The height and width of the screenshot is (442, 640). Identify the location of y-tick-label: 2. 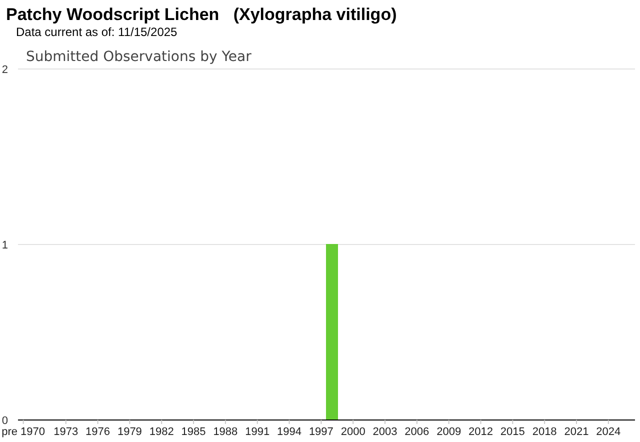
(5, 70).